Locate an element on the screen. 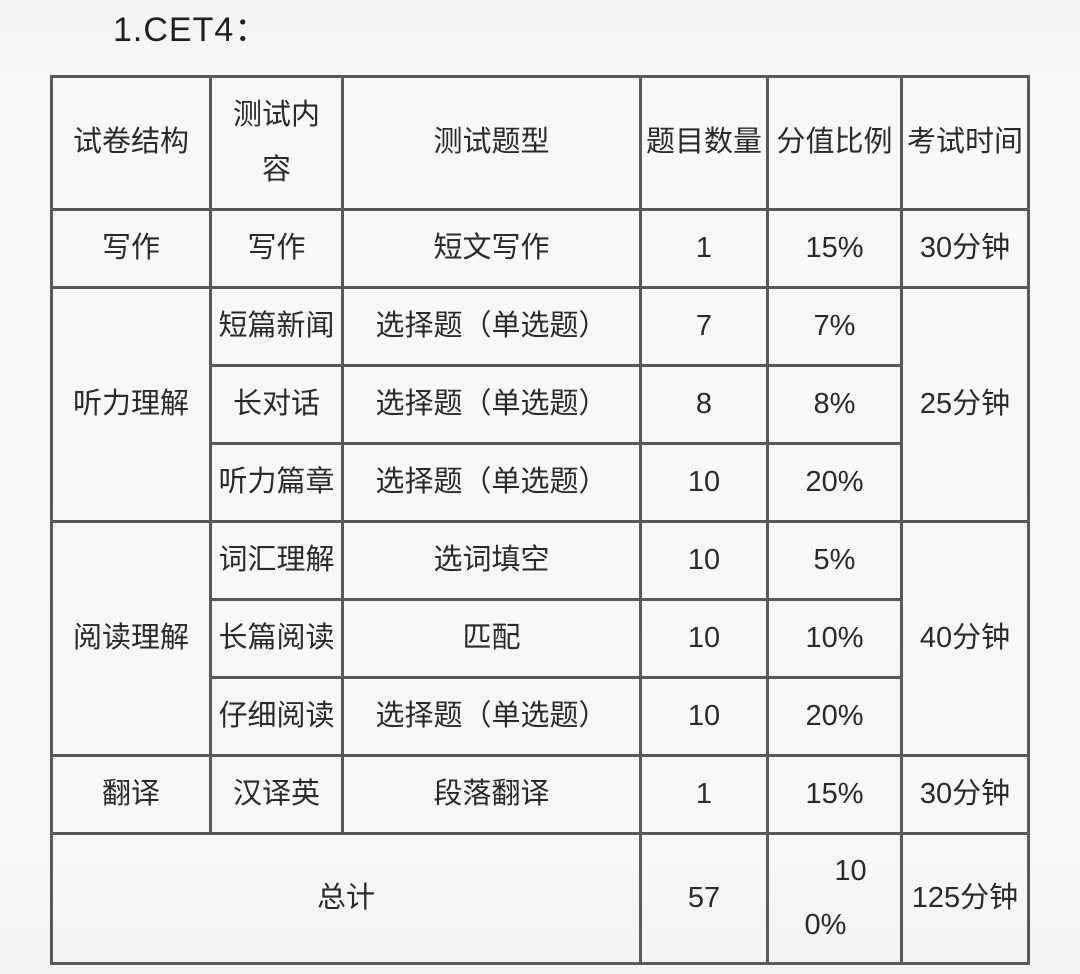  cell-structure: 写作 is located at coordinates (131, 248).